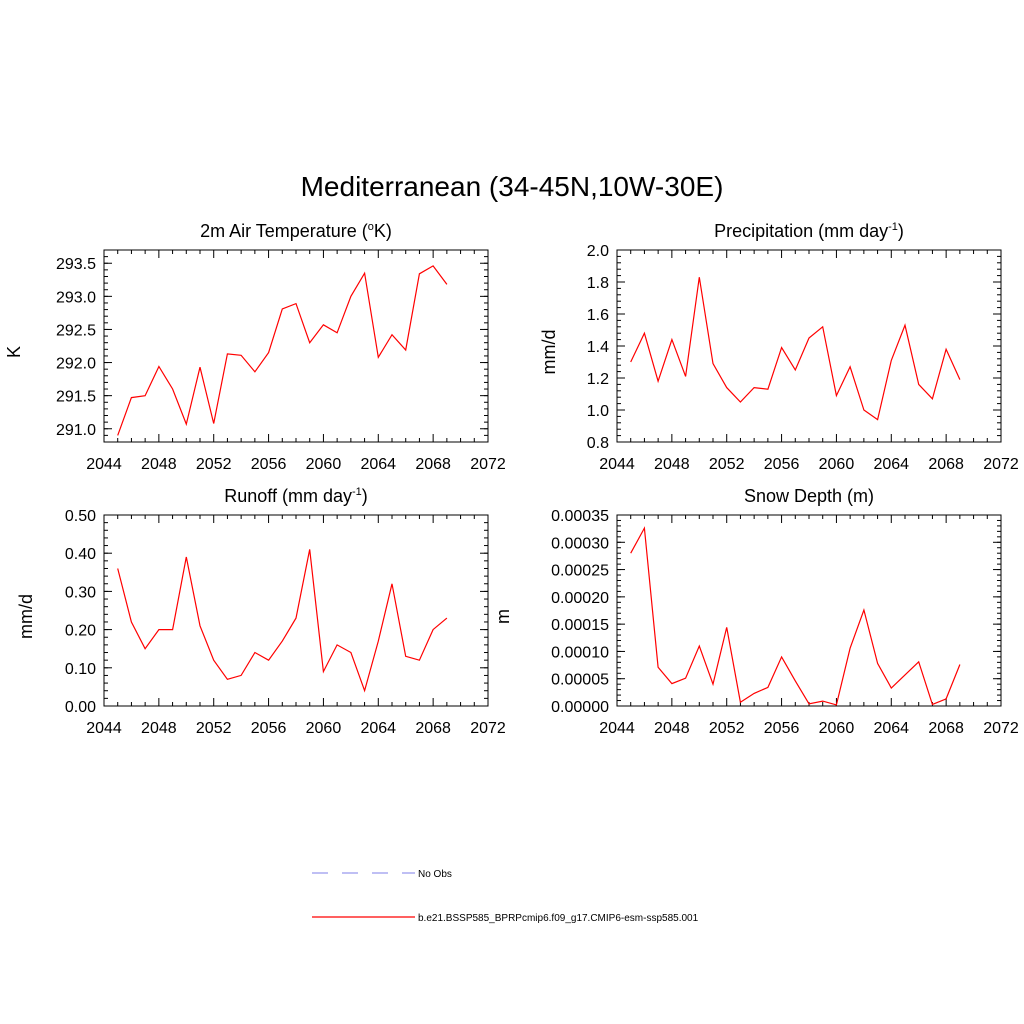 The height and width of the screenshot is (1024, 1024). What do you see at coordinates (80, 516) in the screenshot?
I see `y-tick-label: 0.50` at bounding box center [80, 516].